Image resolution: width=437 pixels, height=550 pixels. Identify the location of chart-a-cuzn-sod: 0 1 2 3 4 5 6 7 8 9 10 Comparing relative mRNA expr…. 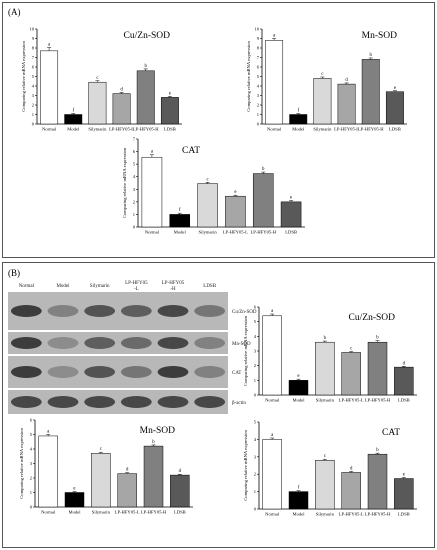
(101, 79).